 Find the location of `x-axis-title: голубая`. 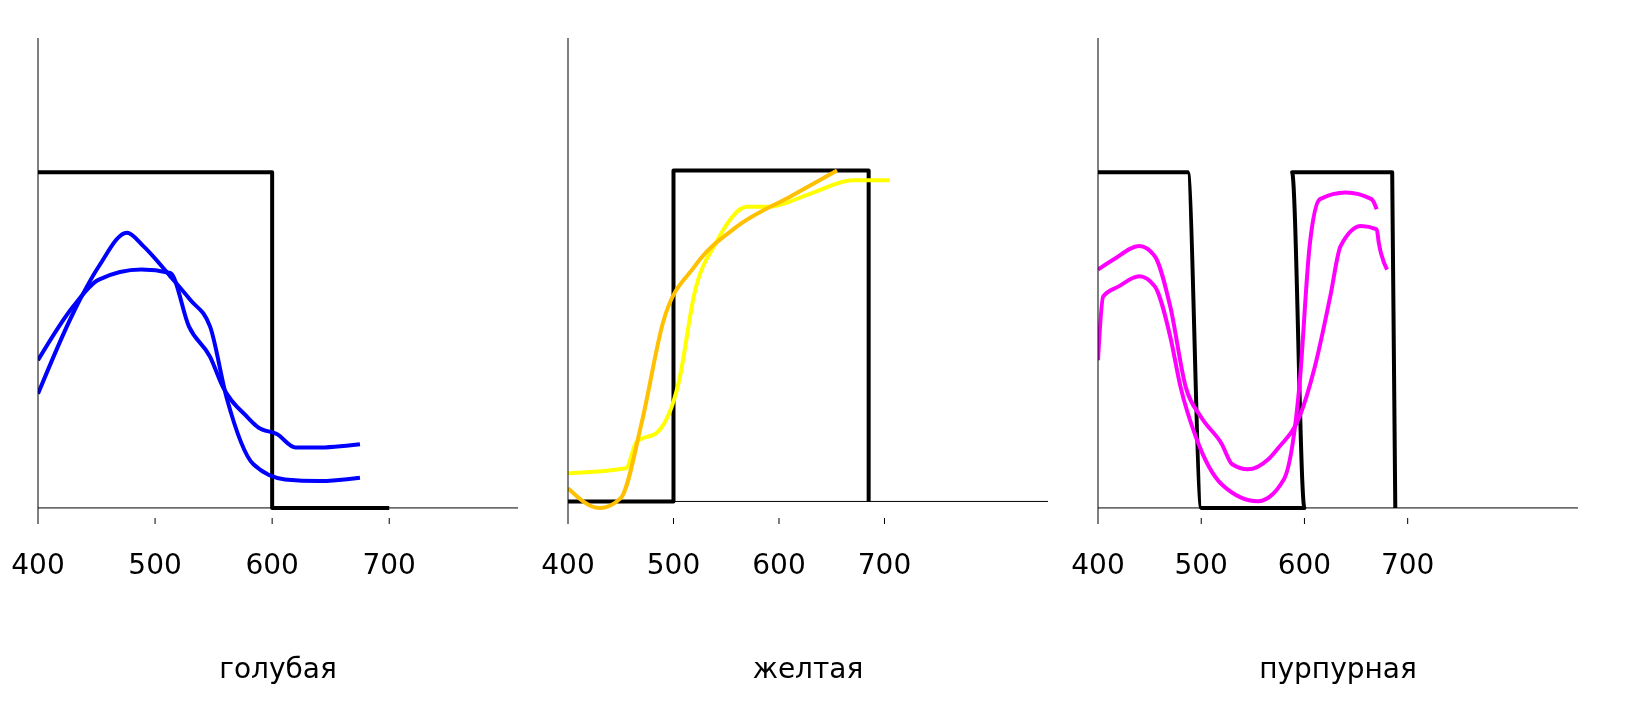

x-axis-title: голубая is located at coordinates (278, 668).